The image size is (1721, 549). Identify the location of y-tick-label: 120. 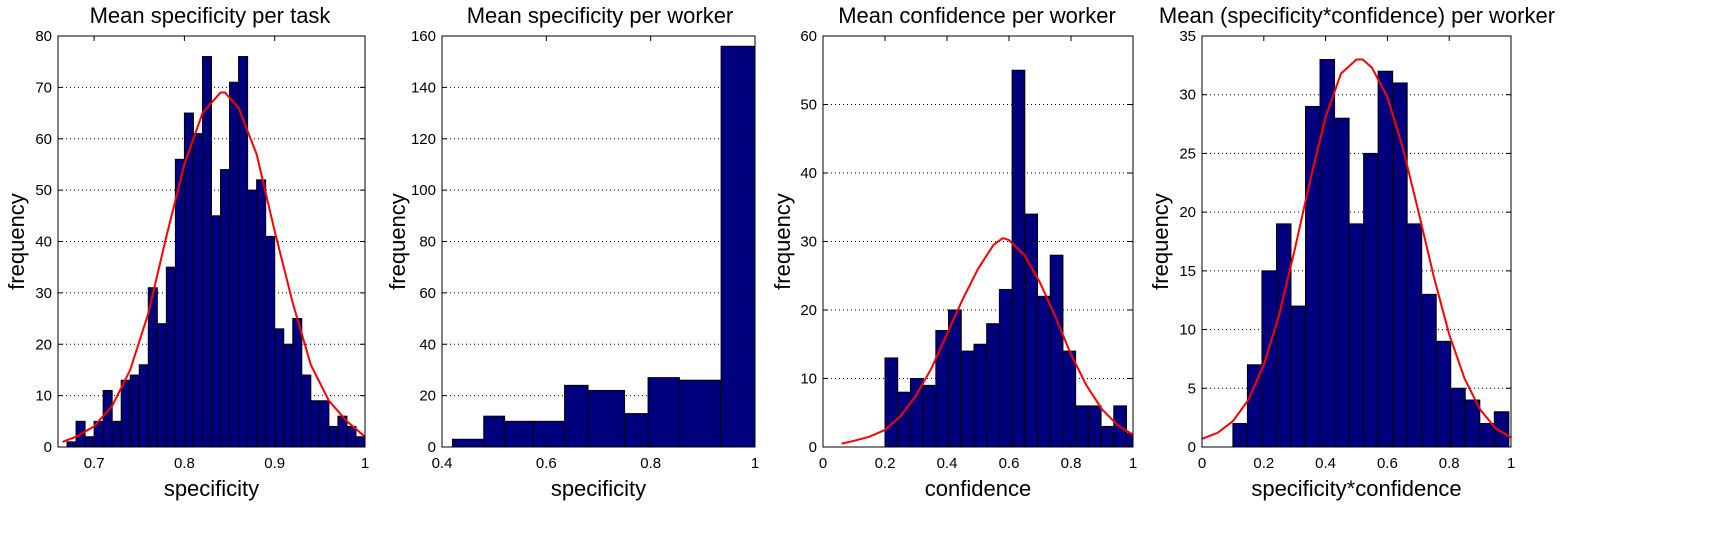
(423, 139).